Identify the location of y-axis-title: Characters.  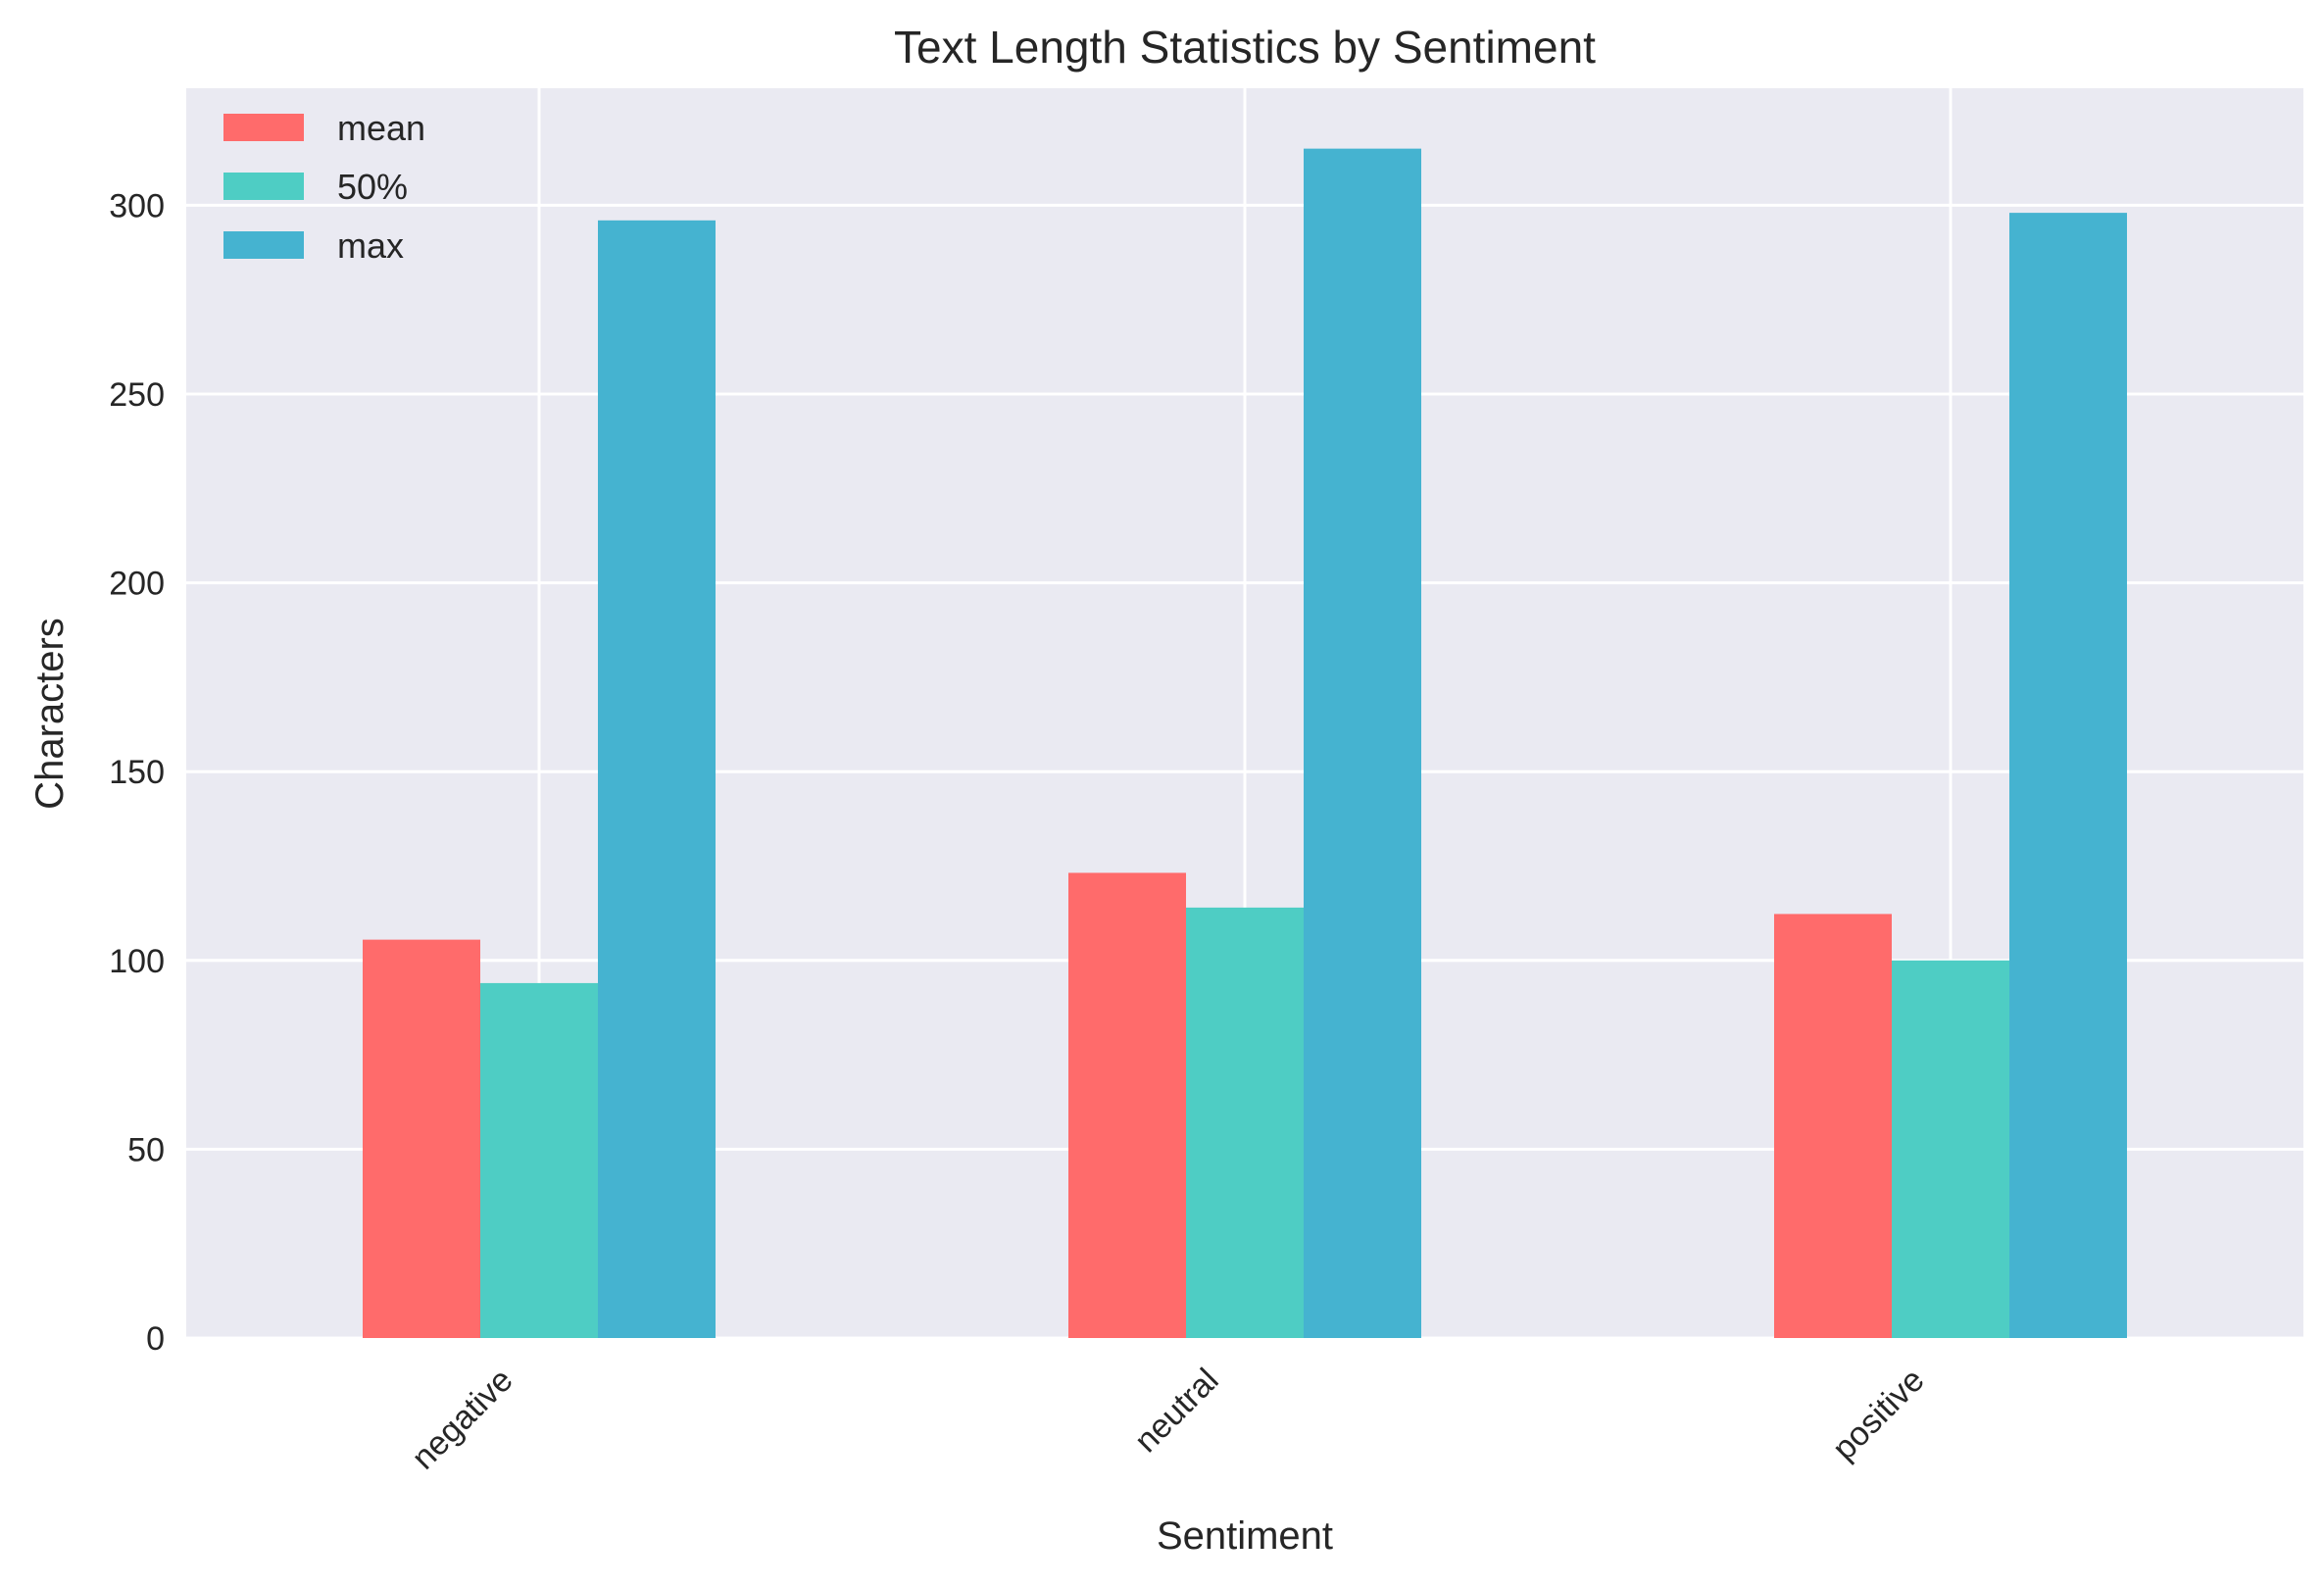
(50, 714).